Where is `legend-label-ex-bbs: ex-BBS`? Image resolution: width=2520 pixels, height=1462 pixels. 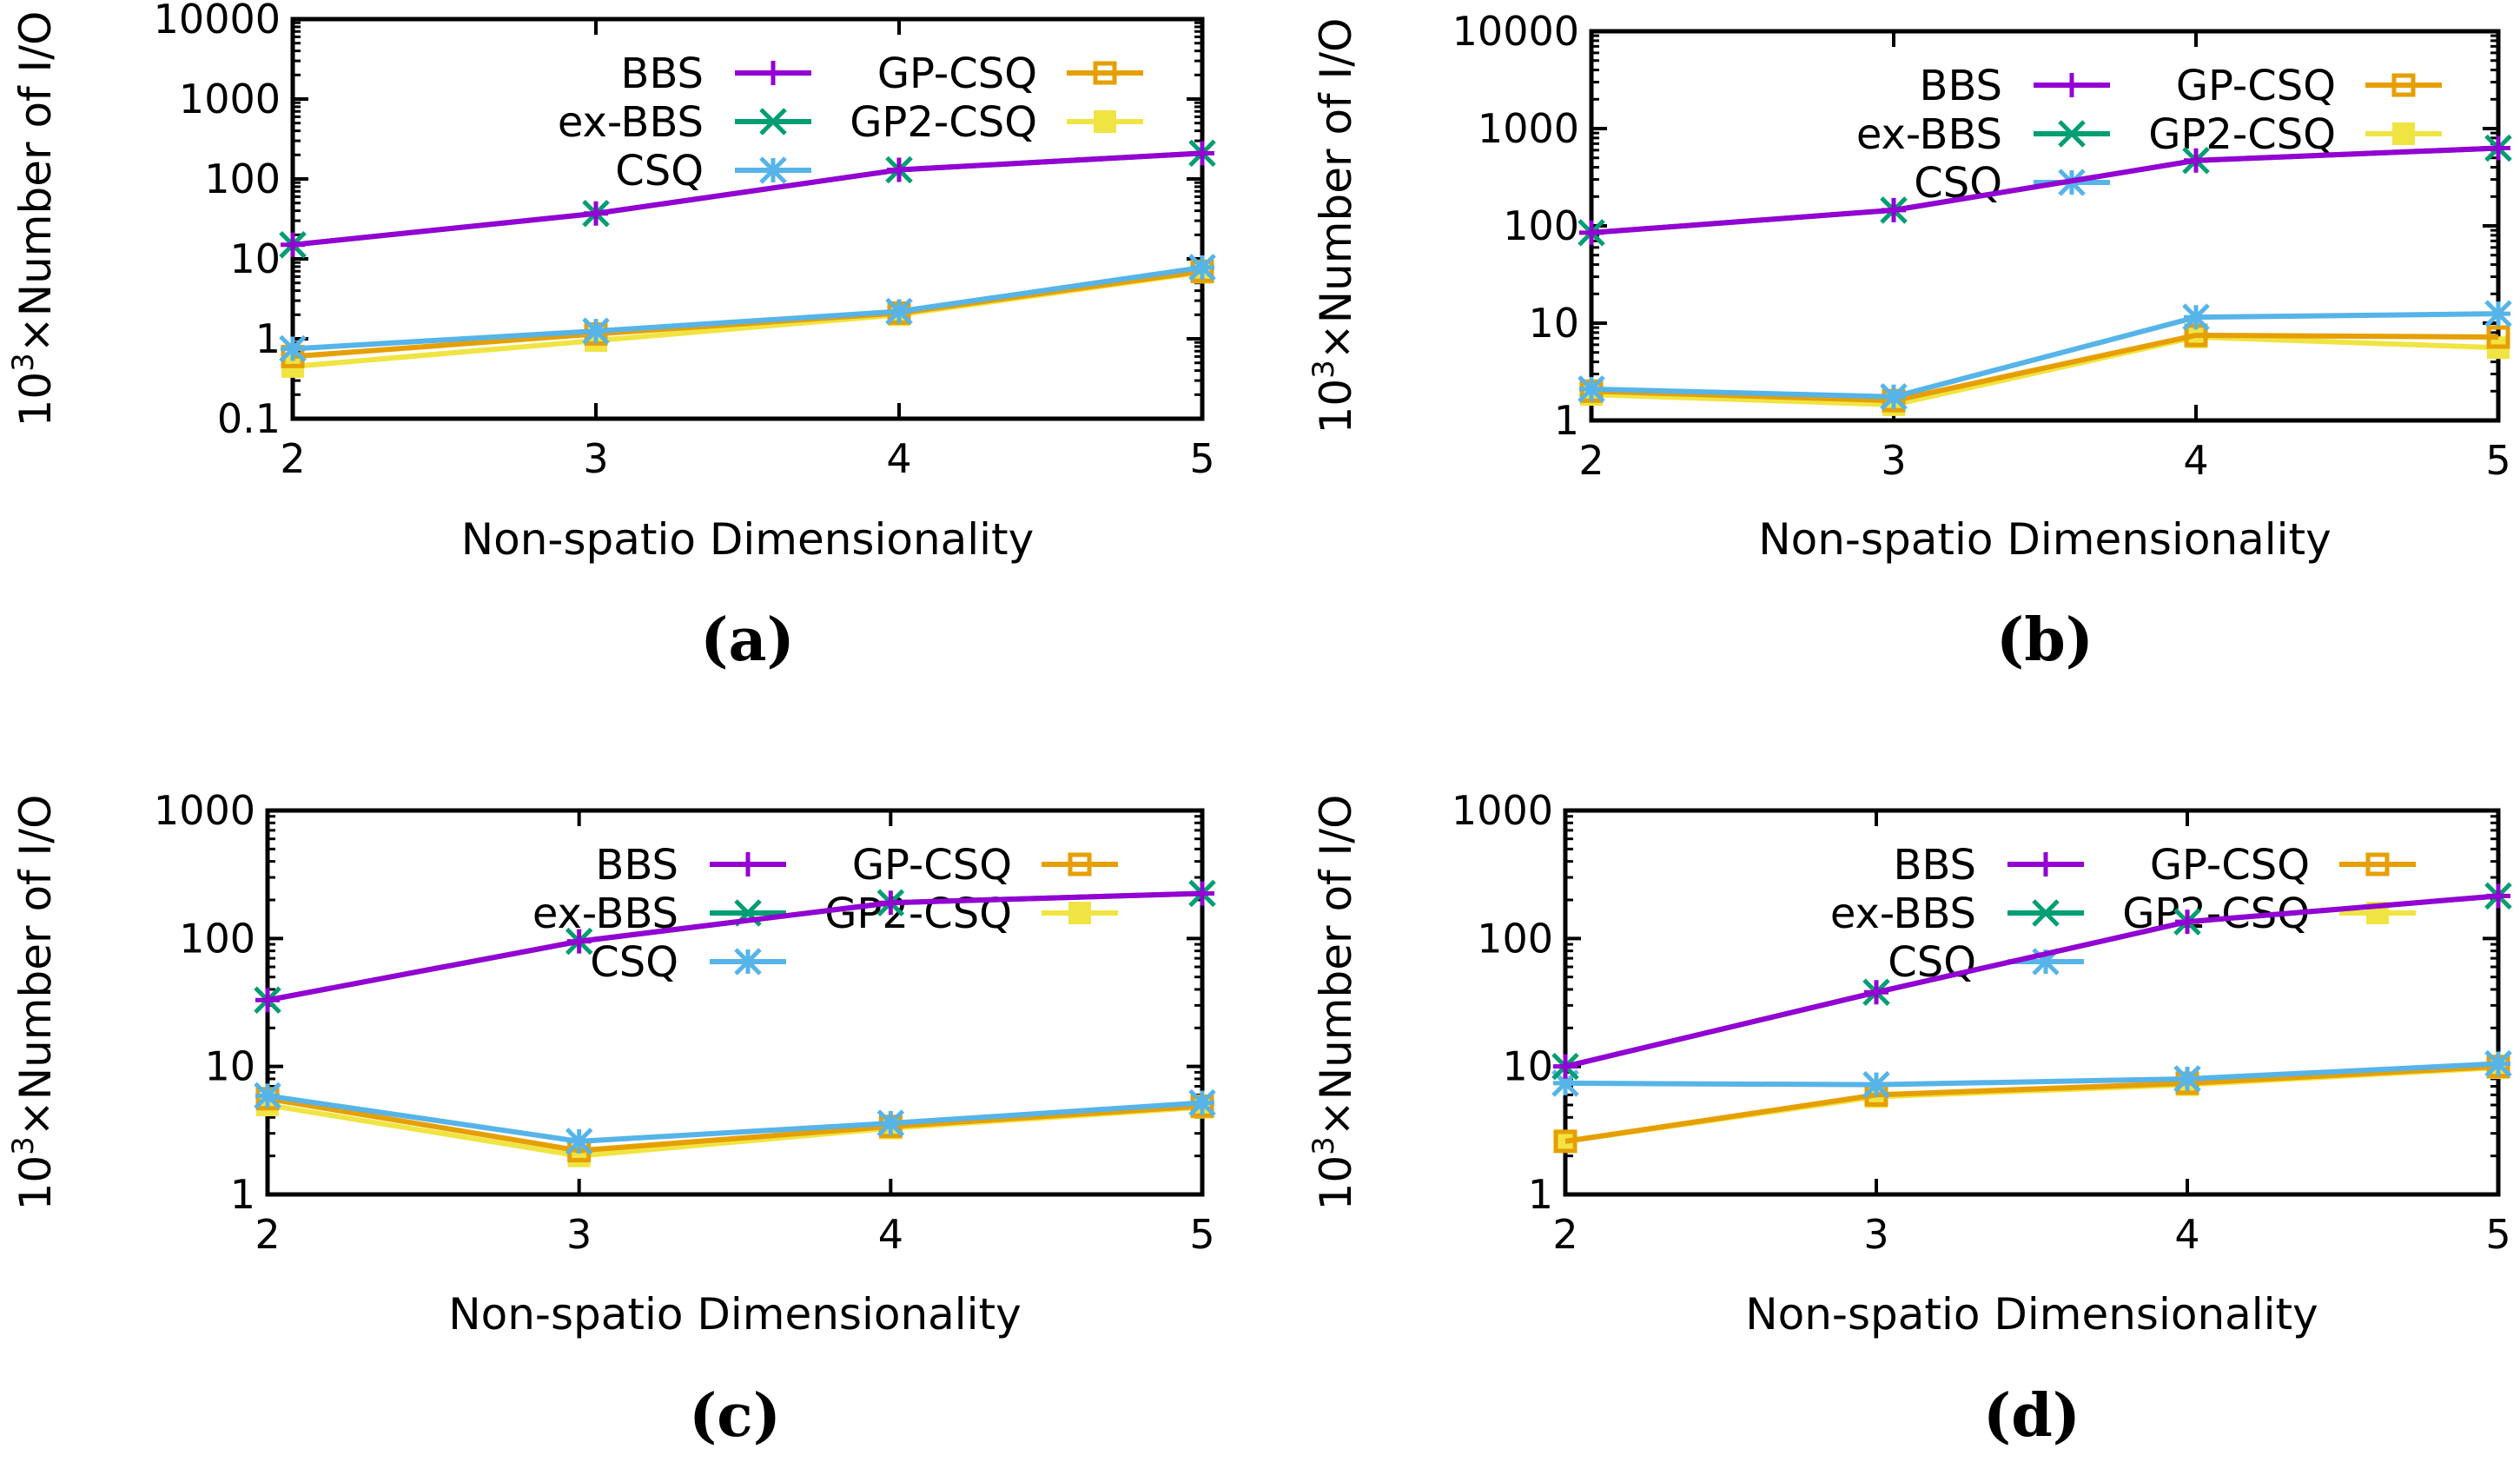 legend-label-ex-bbs: ex-BBS is located at coordinates (1929, 135).